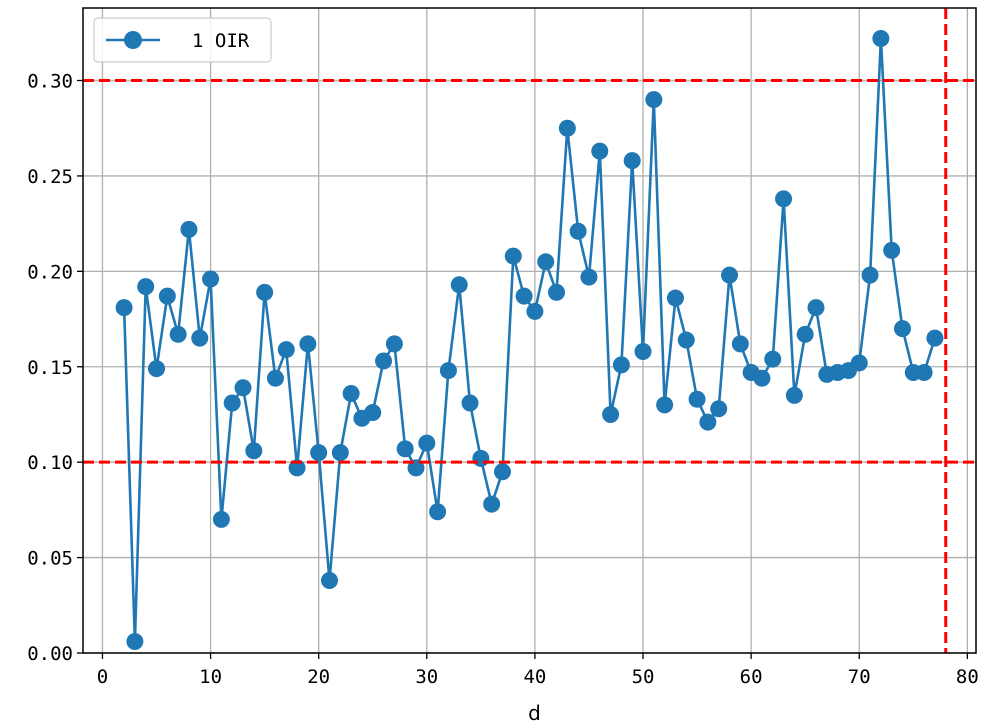  What do you see at coordinates (426, 677) in the screenshot?
I see `x-tick-label: 30` at bounding box center [426, 677].